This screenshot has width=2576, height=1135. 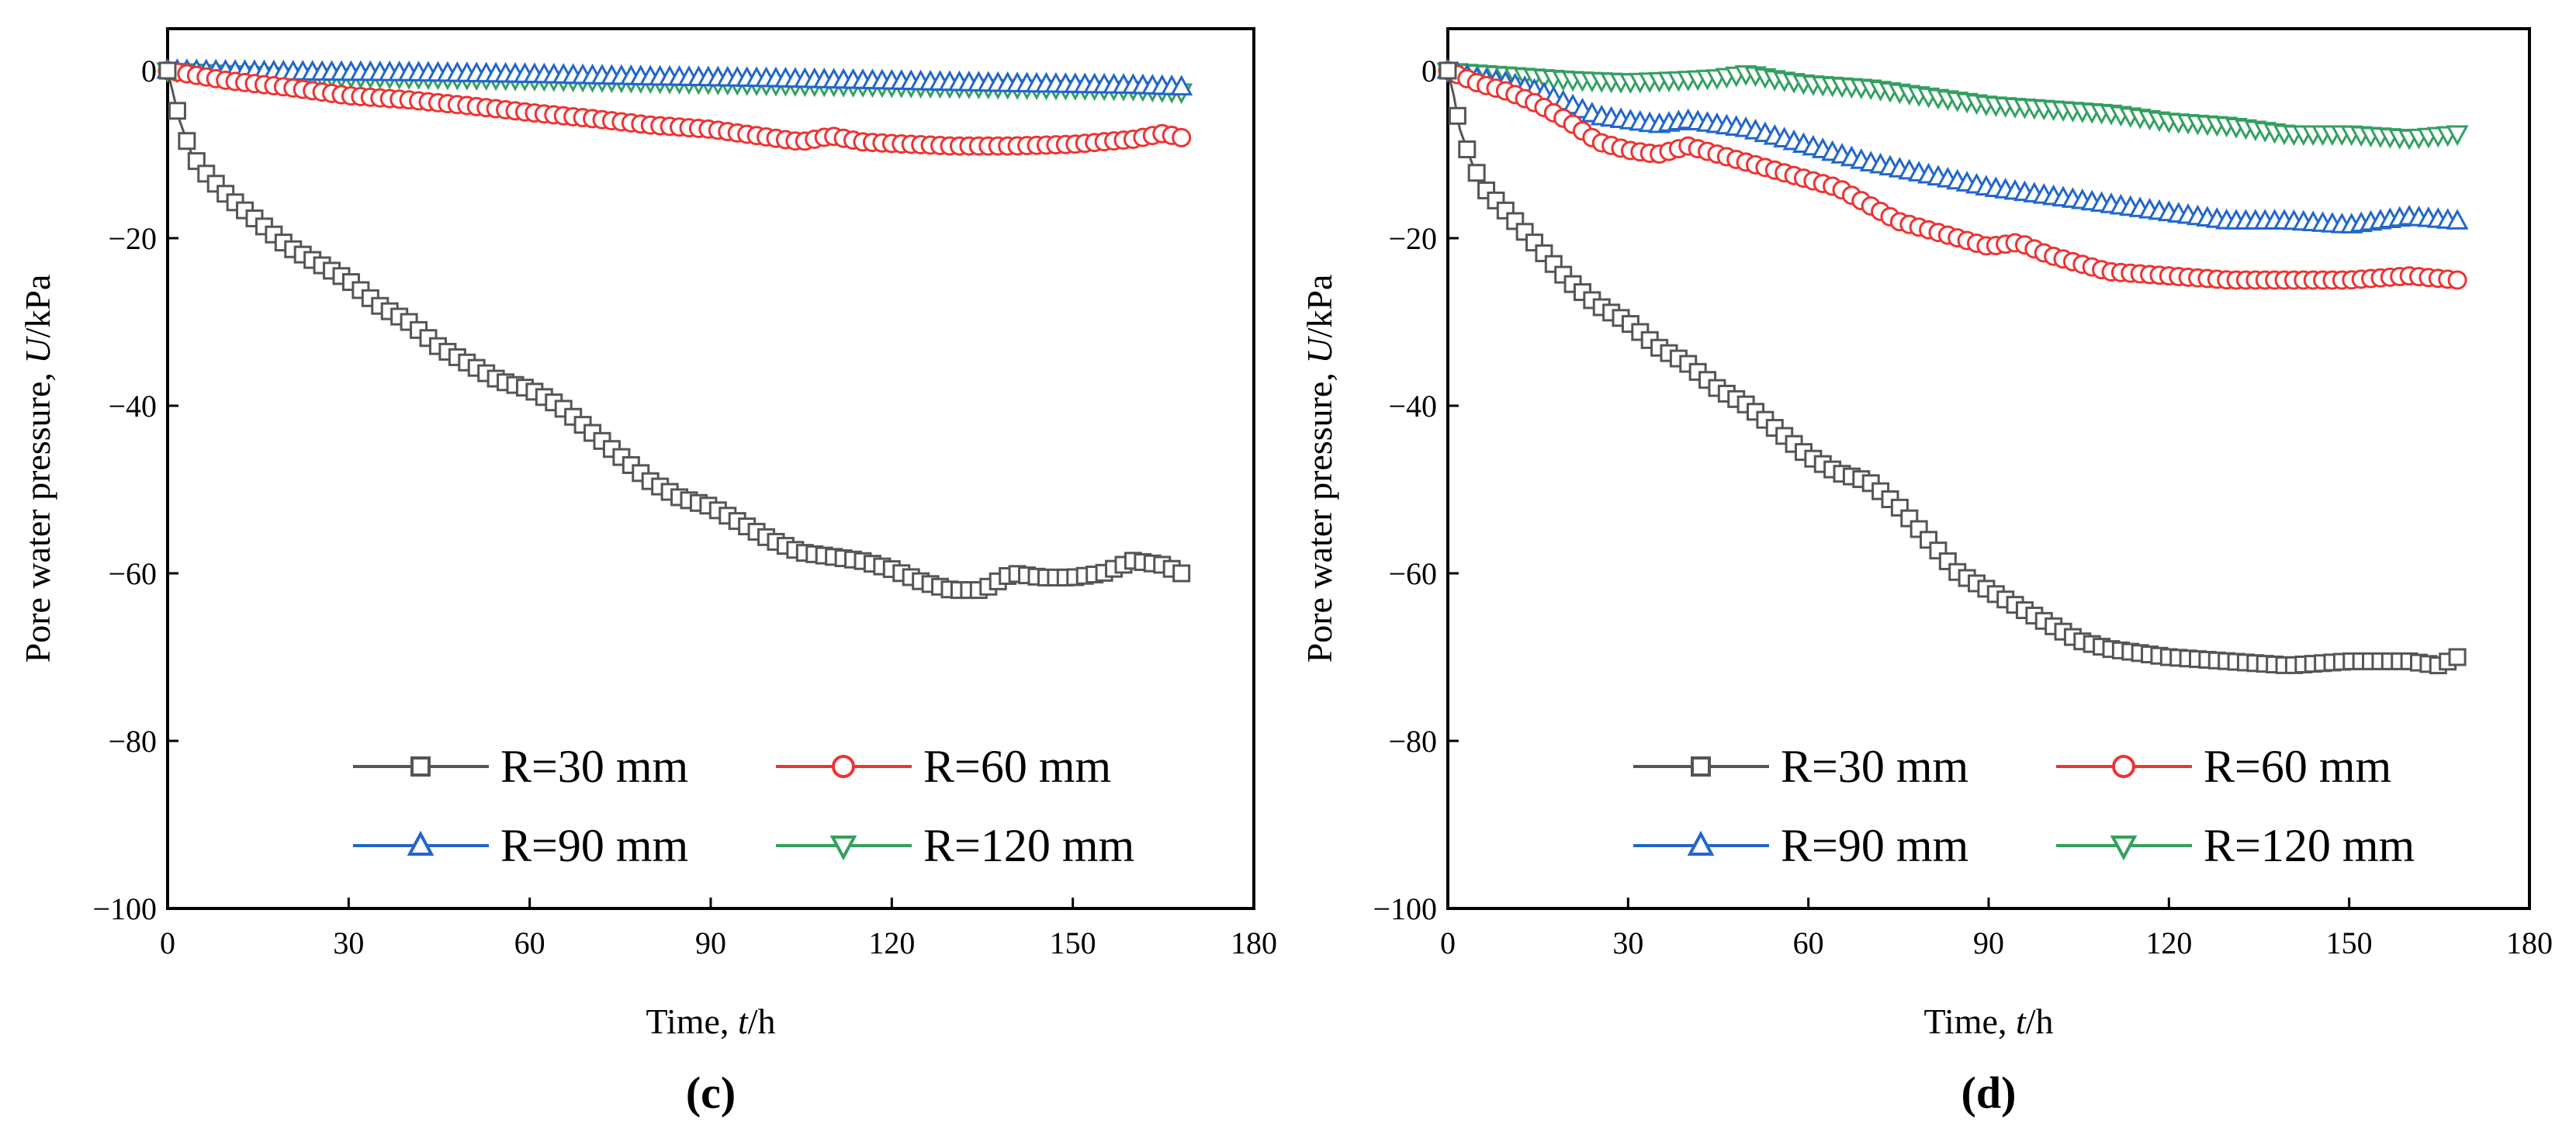 I want to click on y-axis-title-c: Pore water pressure, U/kPa, so click(x=37, y=469).